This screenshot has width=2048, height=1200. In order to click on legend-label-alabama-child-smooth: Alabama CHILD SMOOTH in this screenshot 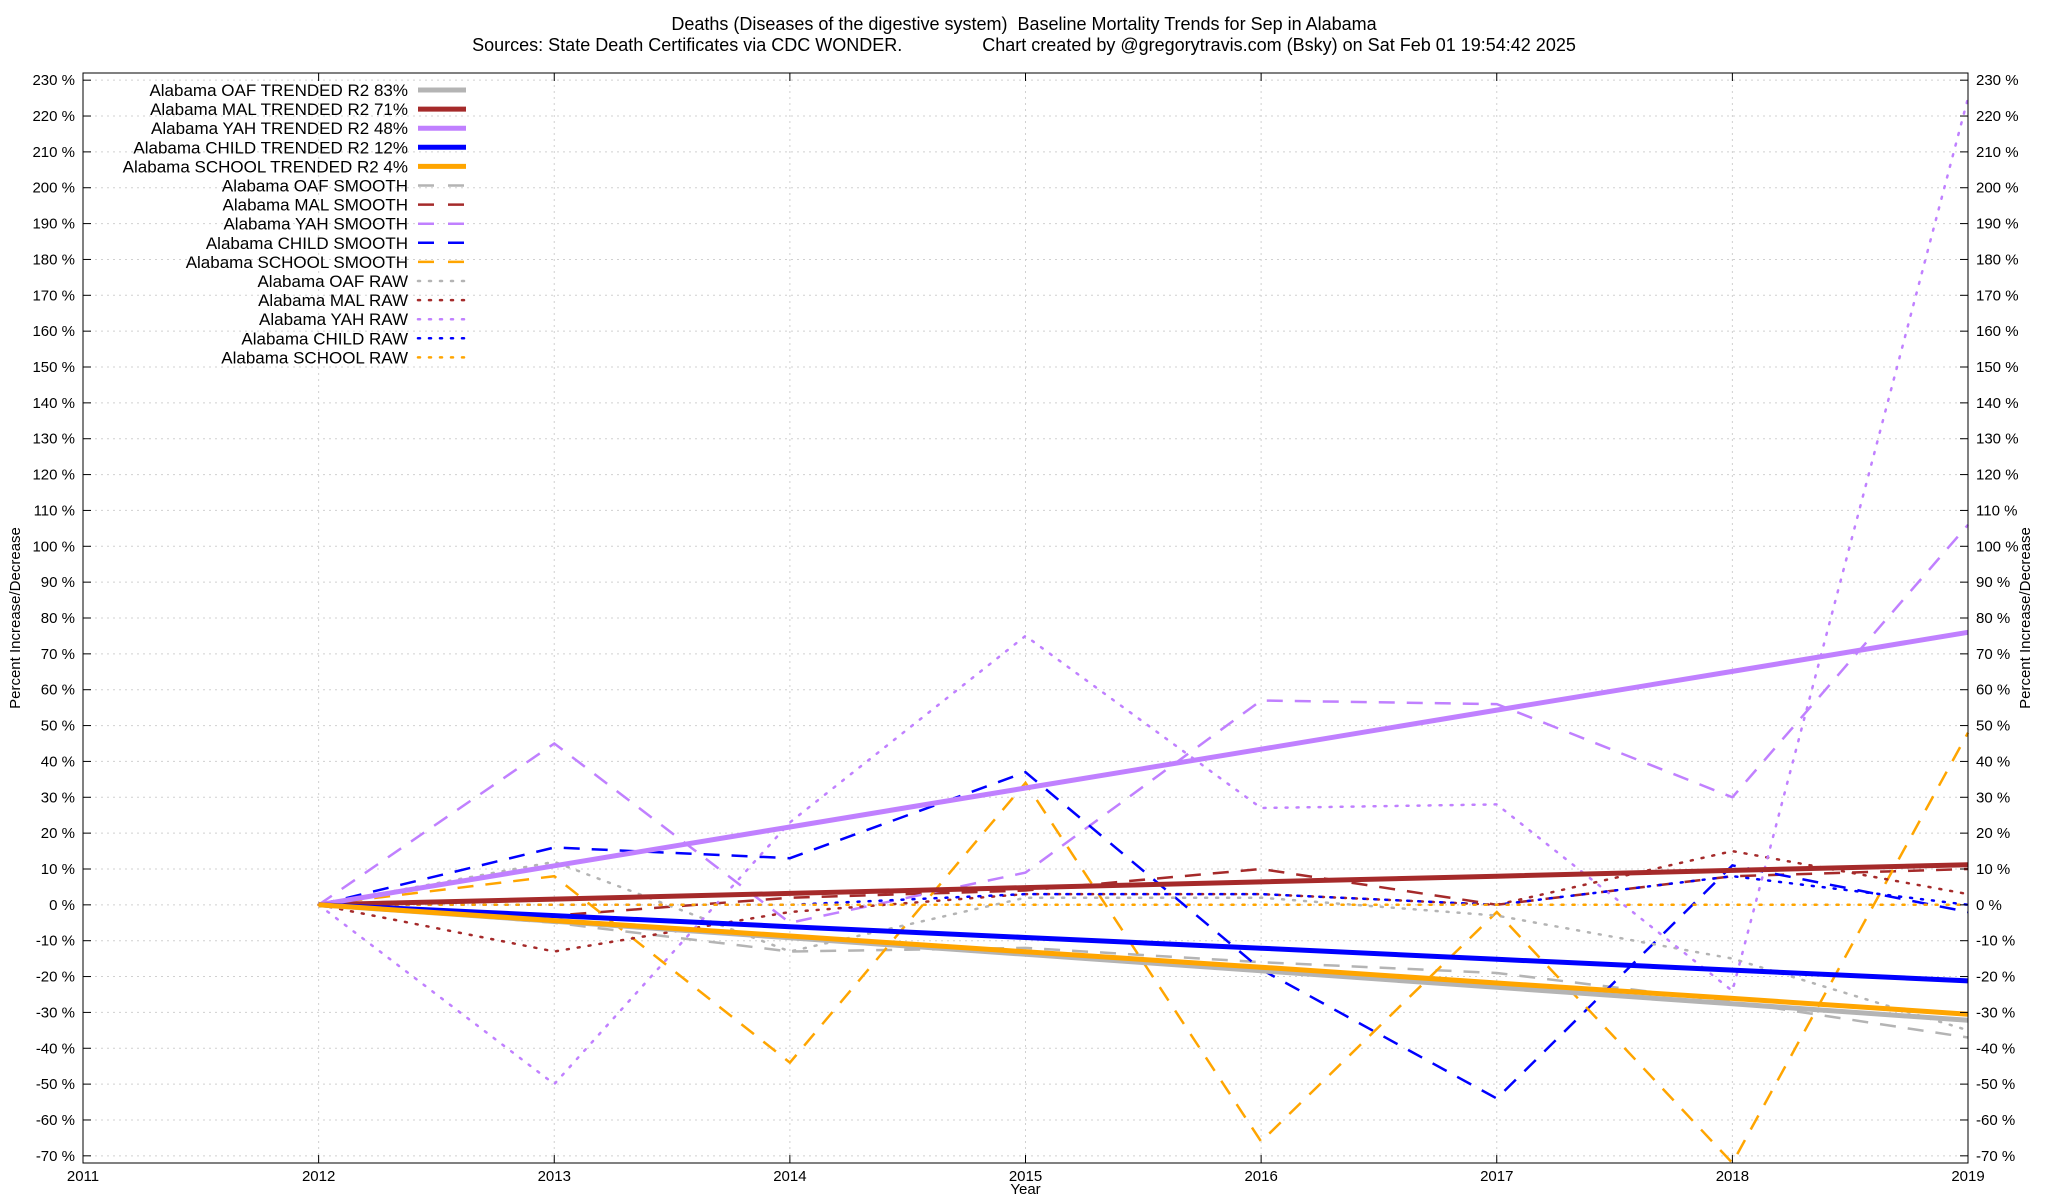, I will do `click(307, 243)`.